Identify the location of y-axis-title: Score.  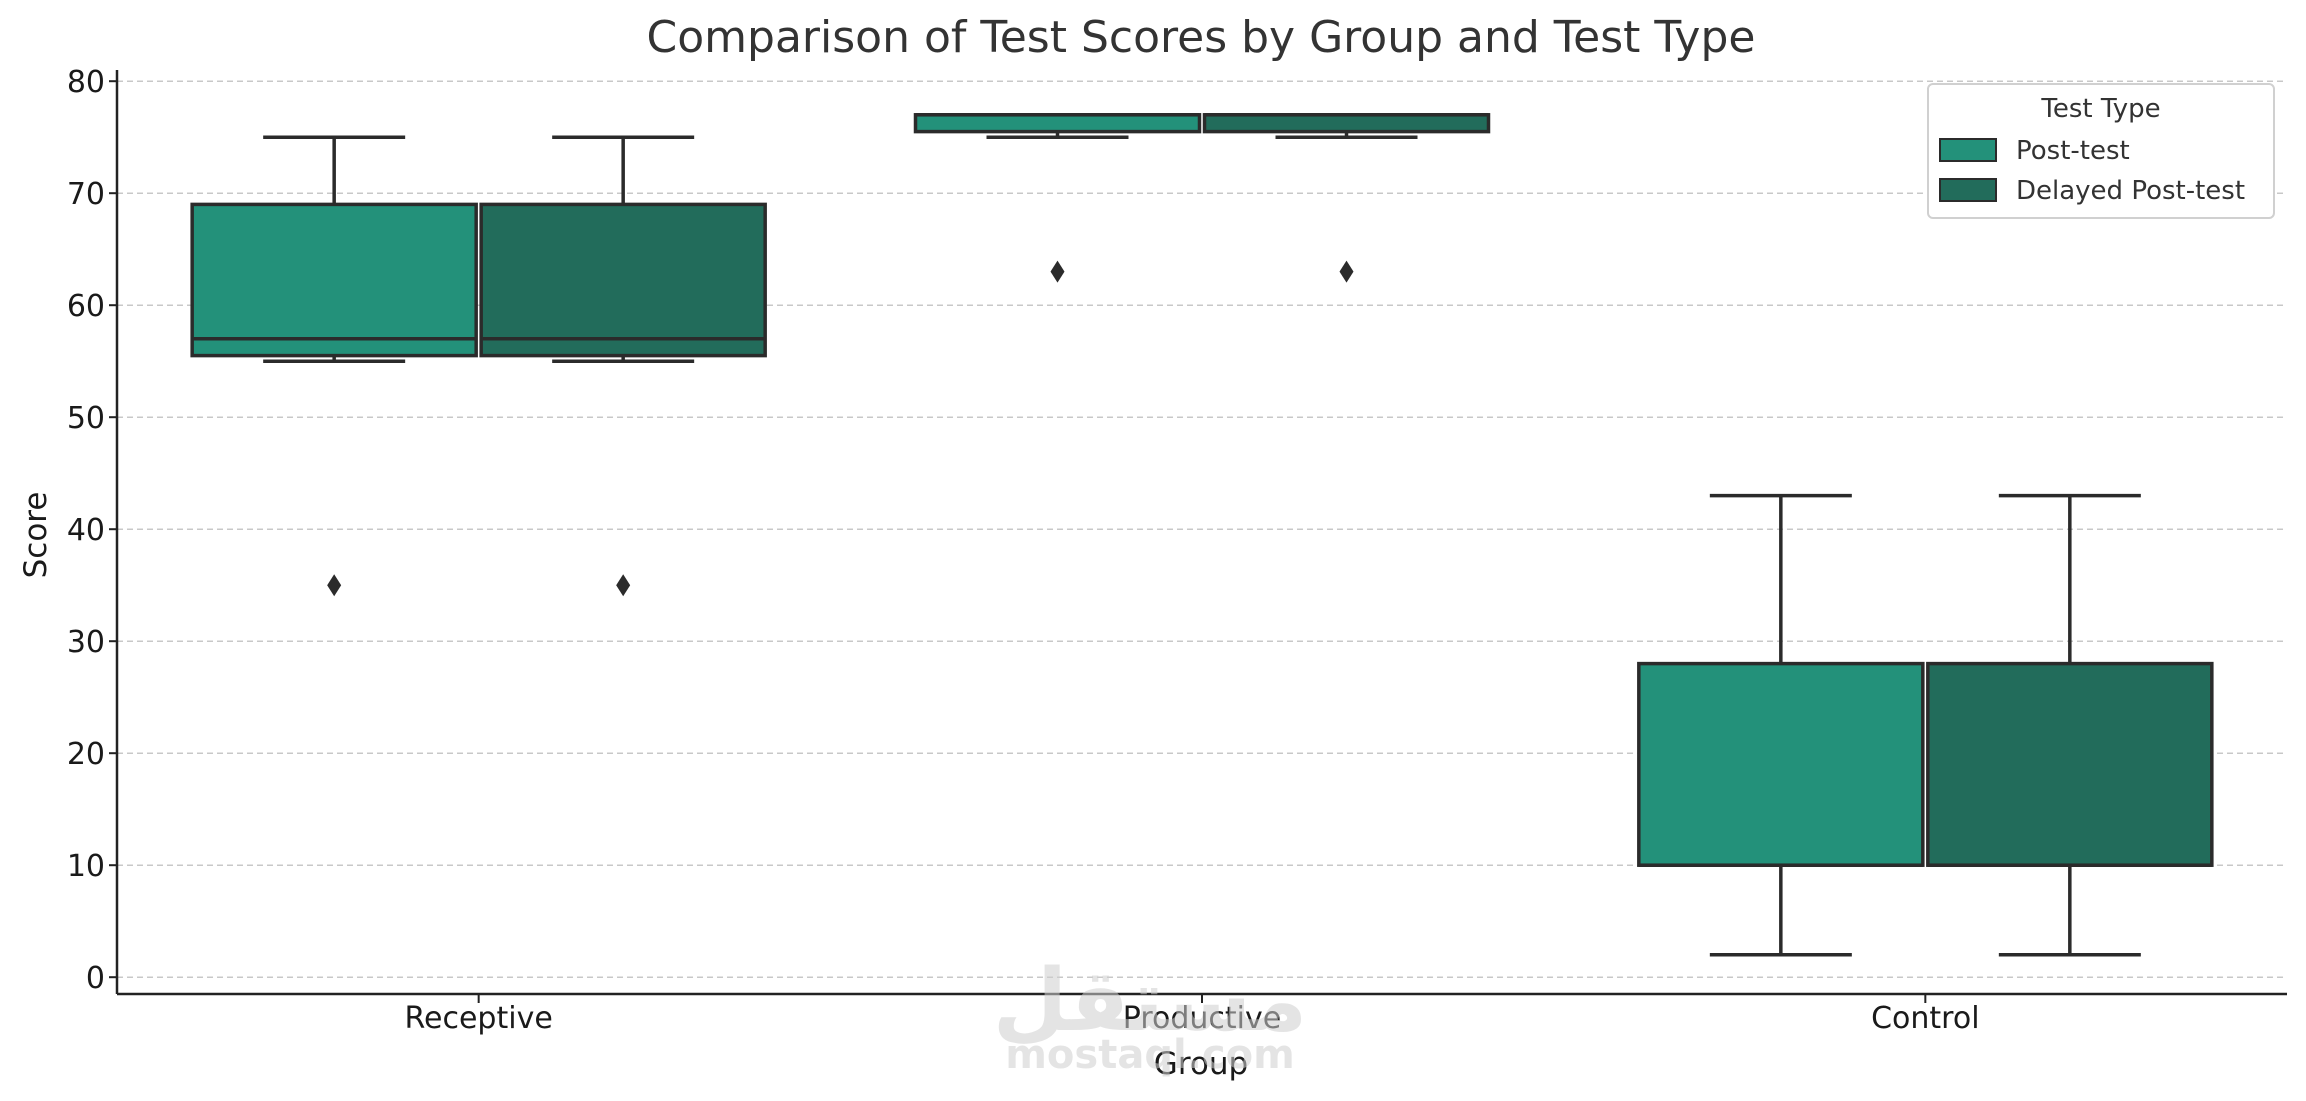
(36, 535).